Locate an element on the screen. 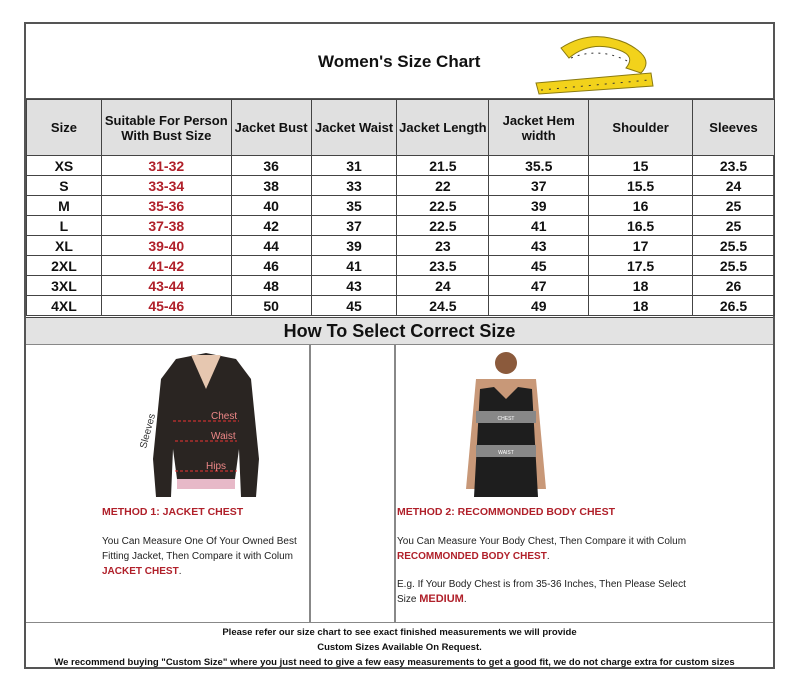 This screenshot has height=689, width=800. title-area: Women's Size Chart is located at coordinates (399, 62).